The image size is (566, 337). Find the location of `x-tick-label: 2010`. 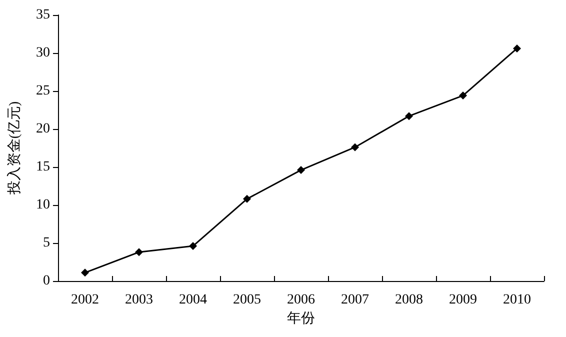

x-tick-label: 2010 is located at coordinates (517, 300).